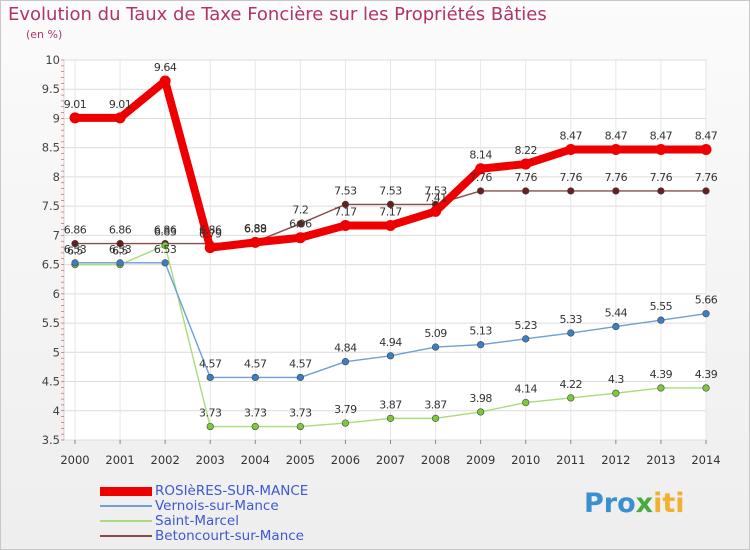  I want to click on data-label: 4.39, so click(661, 374).